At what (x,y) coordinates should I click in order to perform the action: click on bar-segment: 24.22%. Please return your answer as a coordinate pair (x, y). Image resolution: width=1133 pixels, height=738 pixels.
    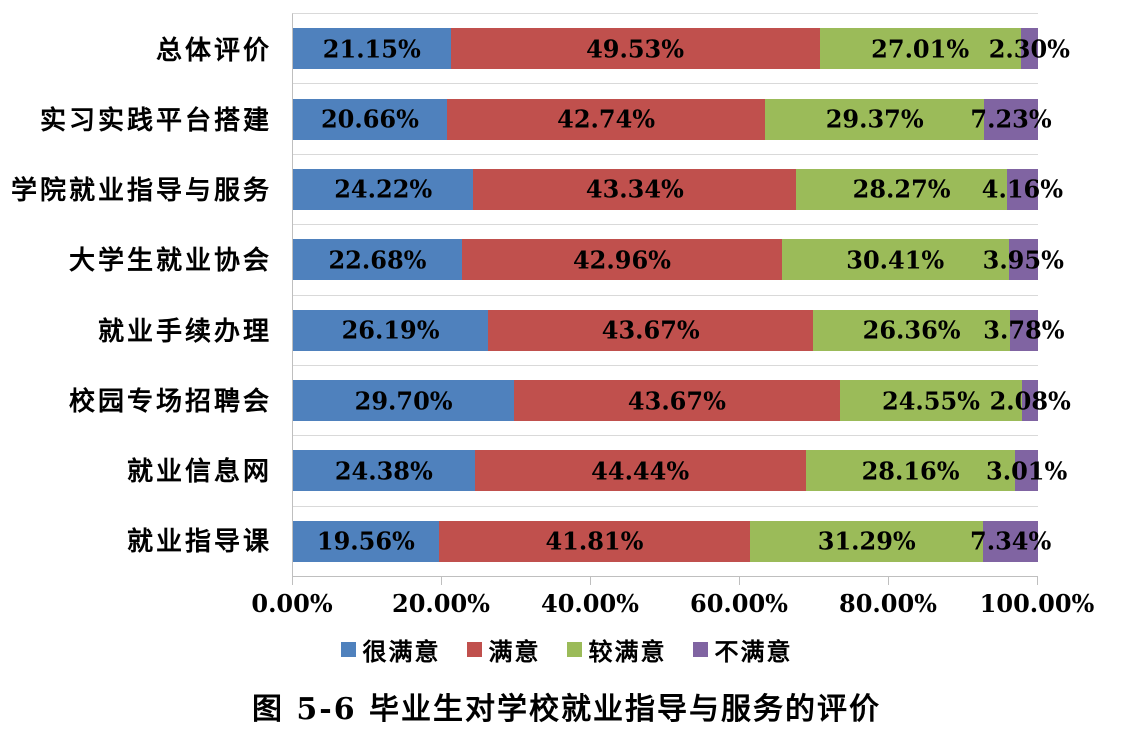
    Looking at the image, I should click on (383, 189).